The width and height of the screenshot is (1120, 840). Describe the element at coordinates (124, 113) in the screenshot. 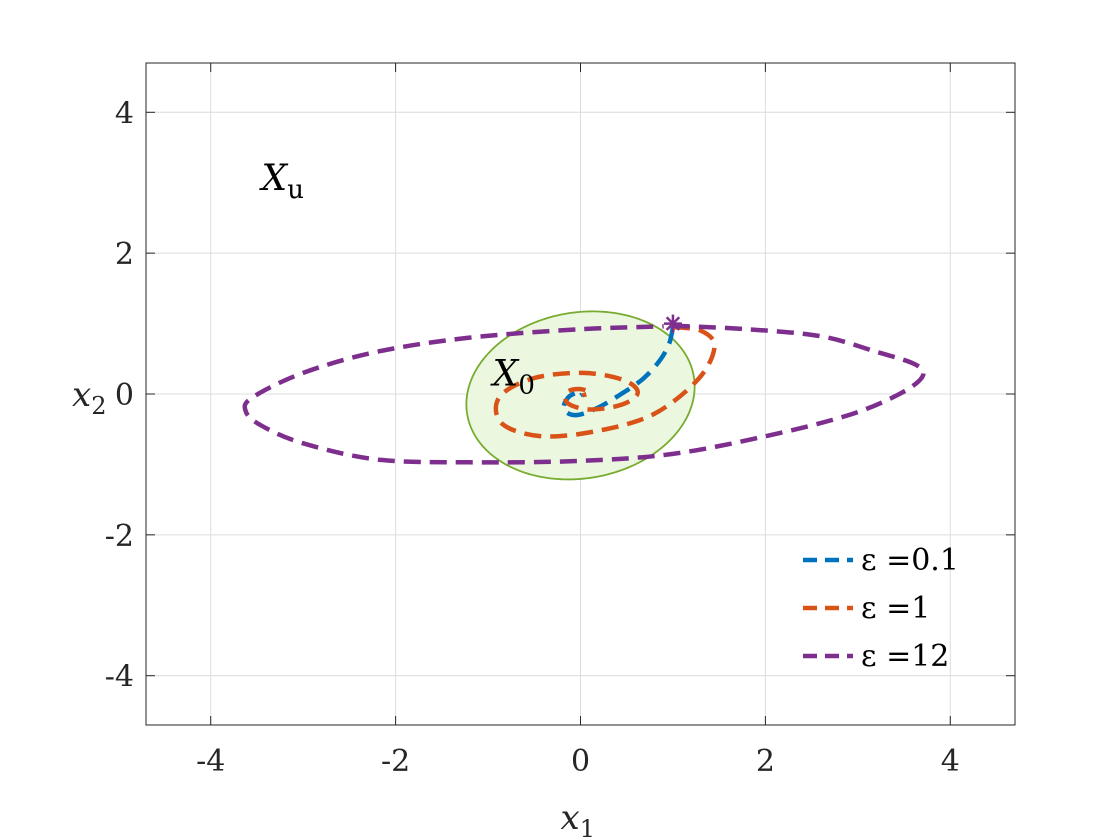

I see `y-tick-label: 4` at that location.